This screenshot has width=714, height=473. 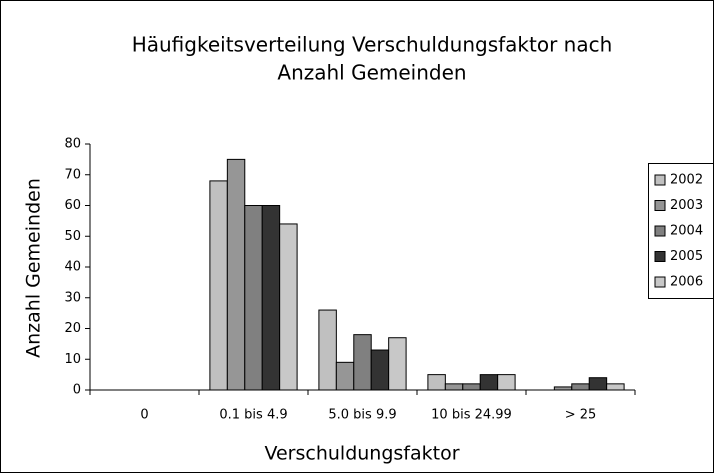 I want to click on legend-label: 2005, so click(x=686, y=256).